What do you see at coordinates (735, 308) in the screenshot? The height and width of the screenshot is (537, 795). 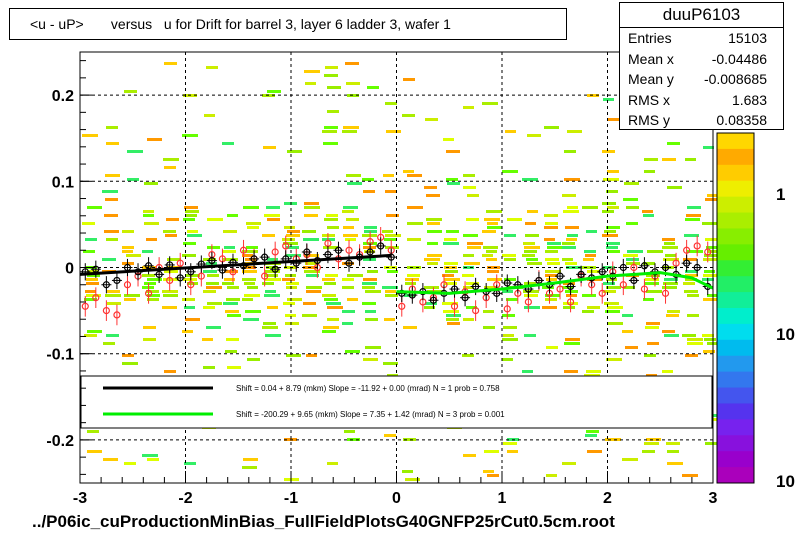 I see `color-scale-frame` at bounding box center [735, 308].